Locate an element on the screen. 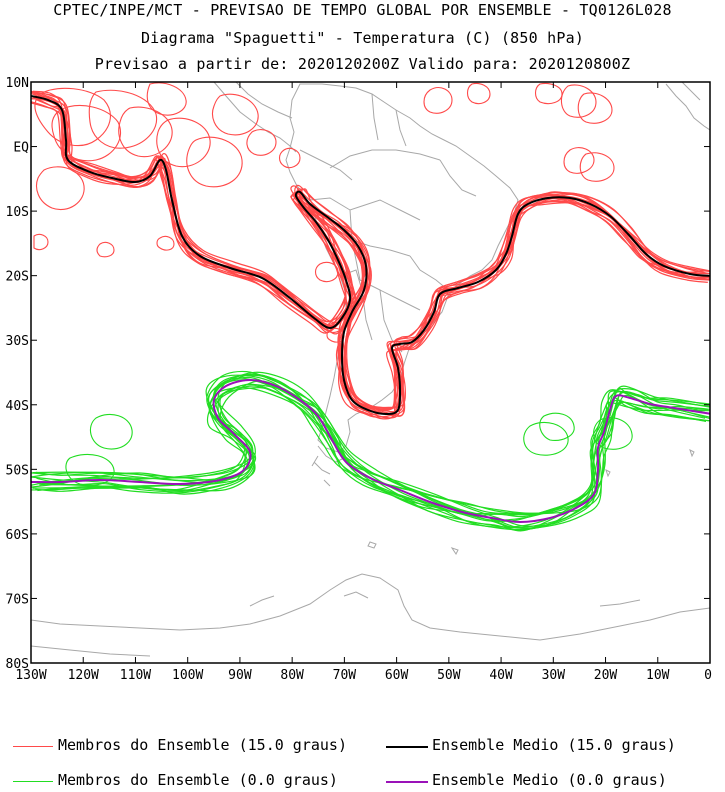 The width and height of the screenshot is (725, 792). antarctica-coast is located at coordinates (370, 615).